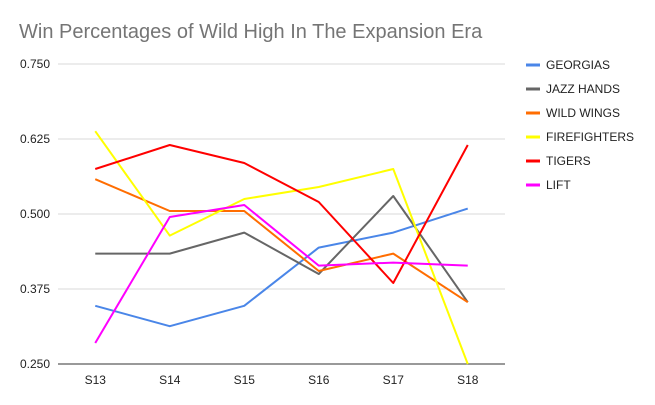  What do you see at coordinates (558, 185) in the screenshot?
I see `legend-label-lift: LIFT` at bounding box center [558, 185].